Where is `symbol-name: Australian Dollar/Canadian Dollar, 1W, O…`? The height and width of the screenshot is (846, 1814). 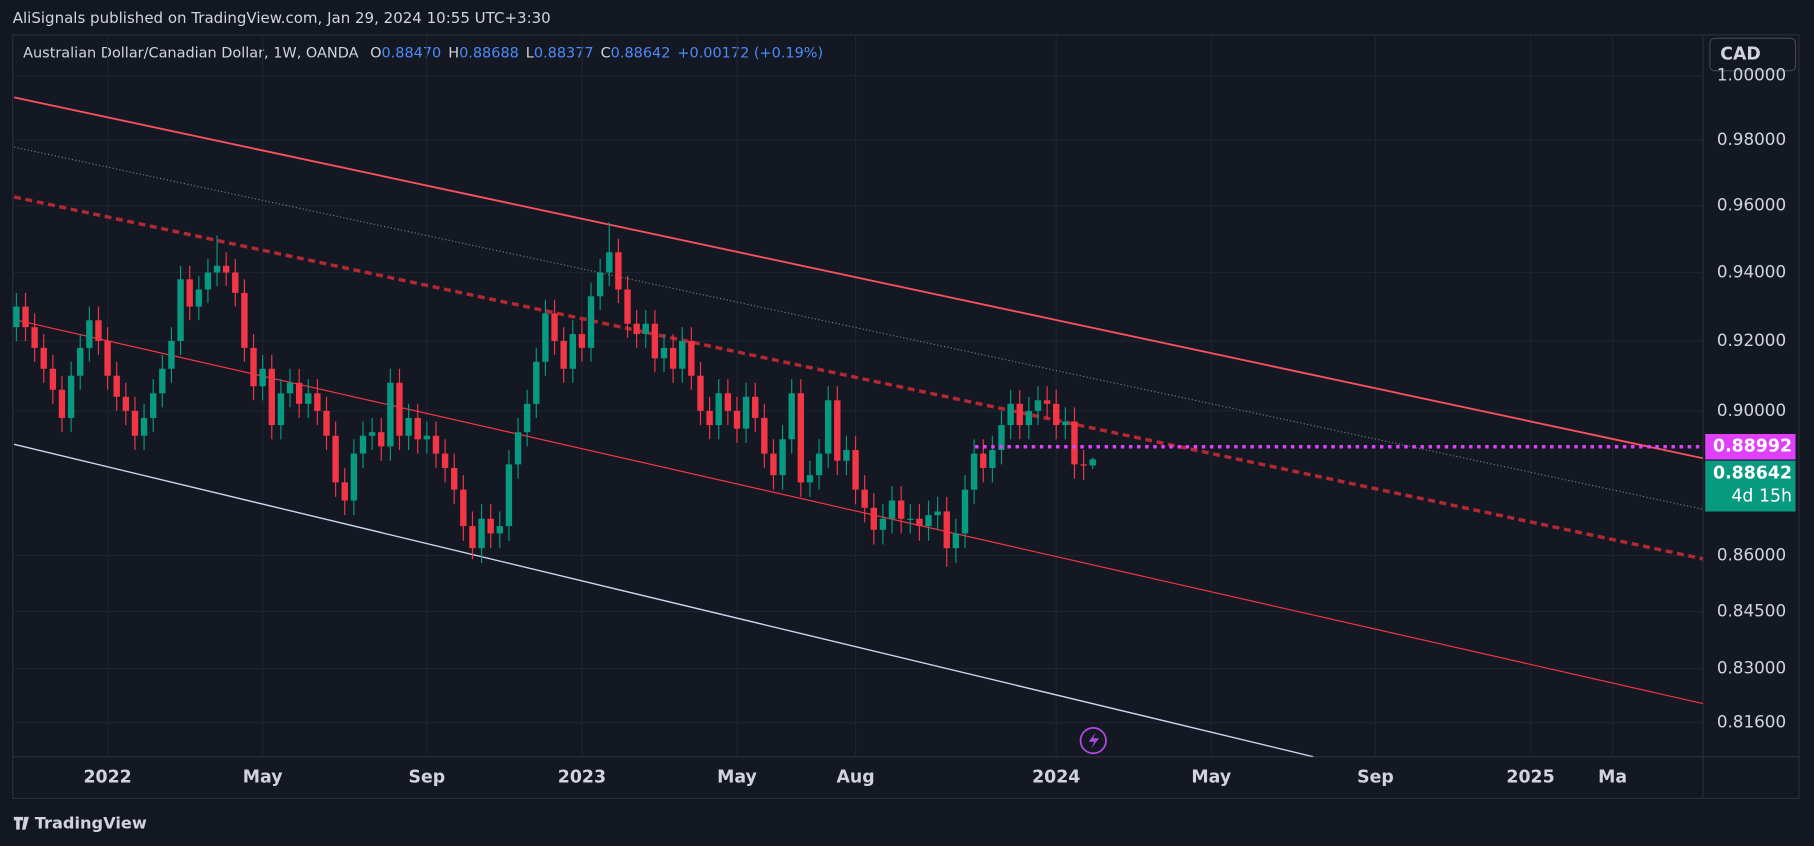
symbol-name: Australian Dollar/Canadian Dollar, 1W, O… is located at coordinates (190, 53).